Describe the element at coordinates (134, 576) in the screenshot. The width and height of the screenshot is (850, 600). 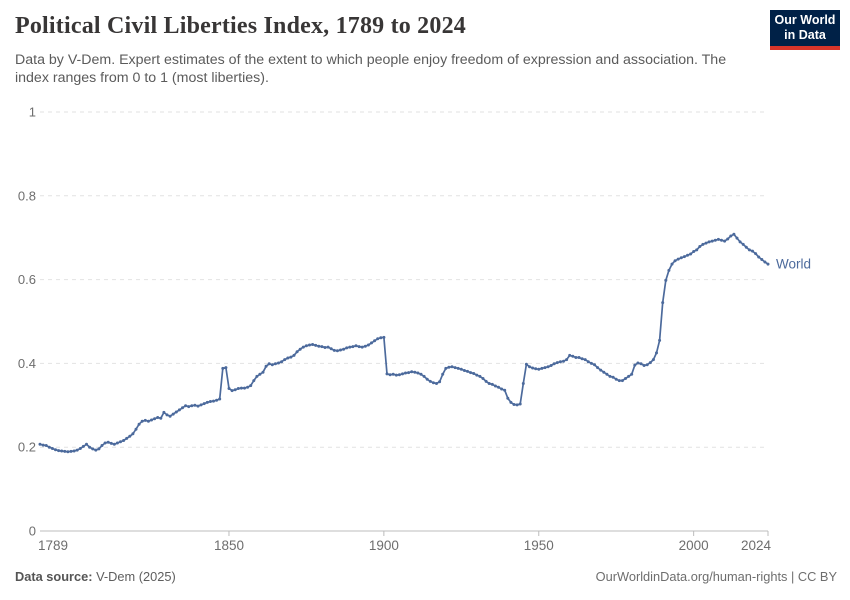
I see `data-source-value: V-Dem (2025)` at that location.